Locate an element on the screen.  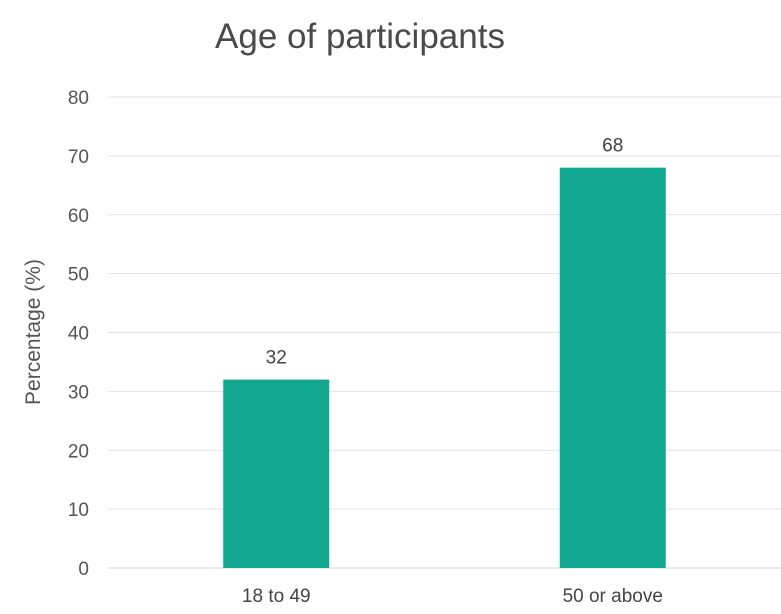
bar-value-label: 68 is located at coordinates (612, 146).